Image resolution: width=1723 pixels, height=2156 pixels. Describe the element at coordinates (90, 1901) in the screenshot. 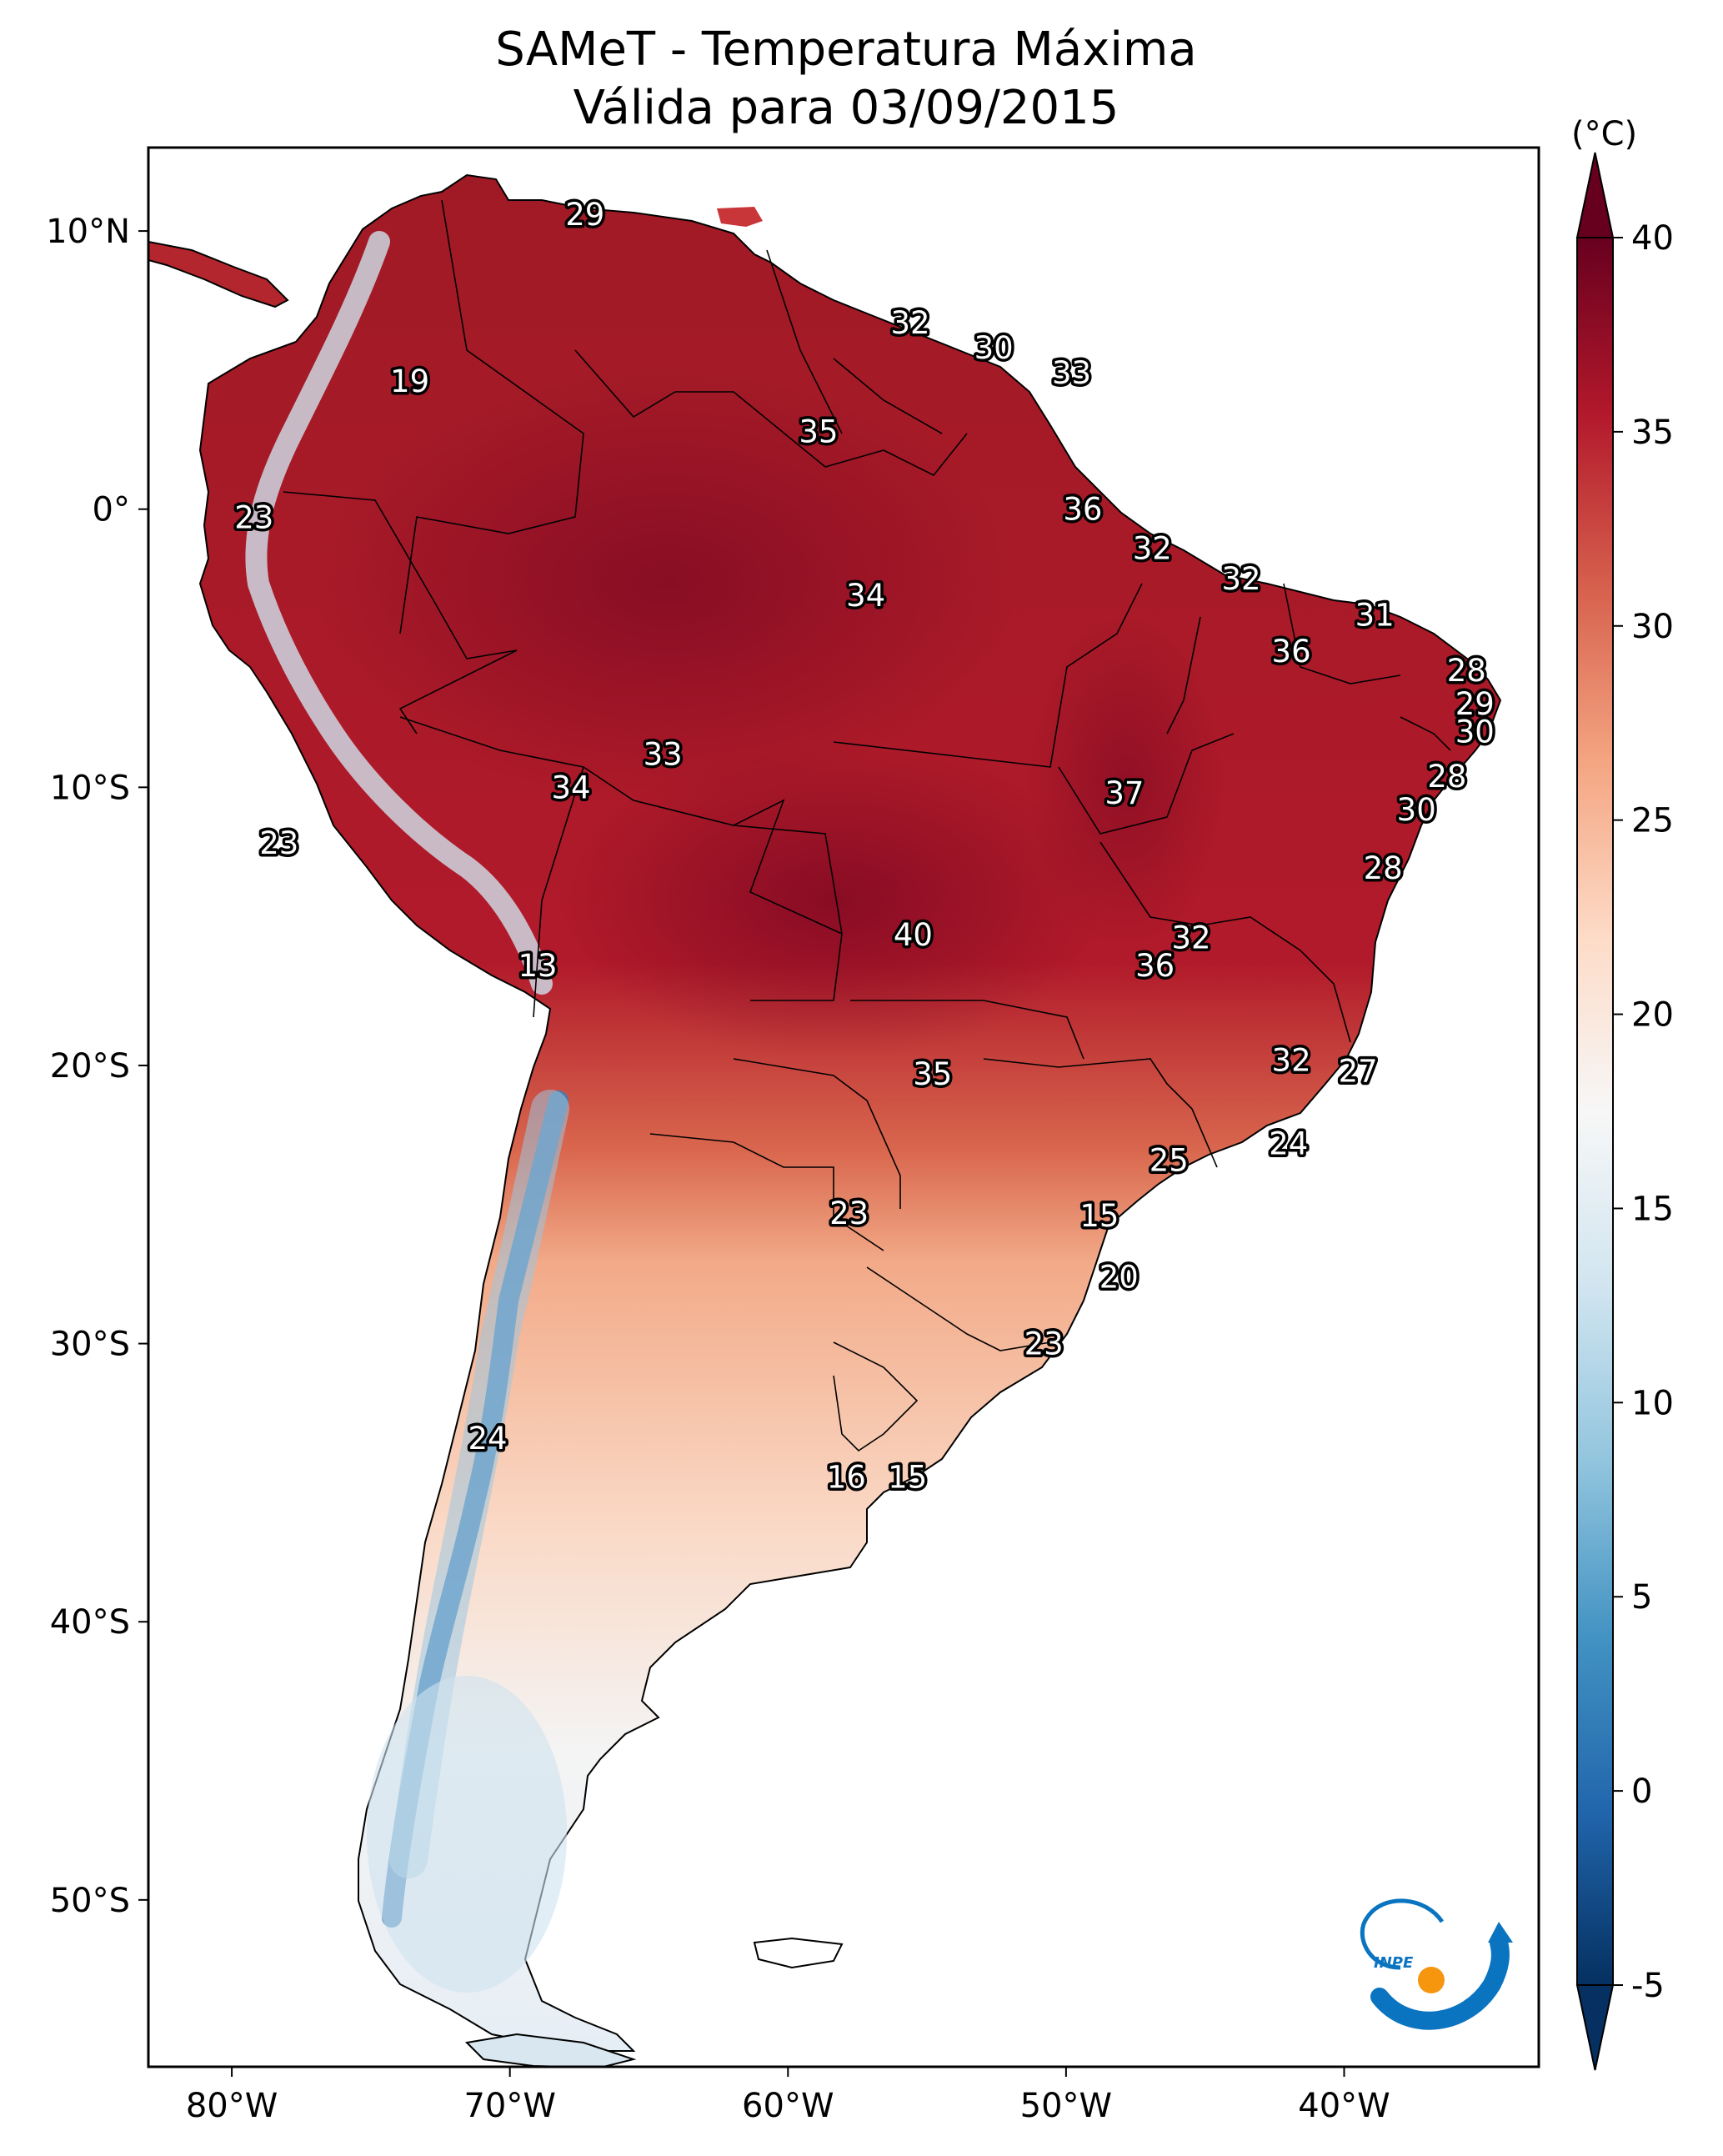

I see `lat-tick-label: 50°S` at that location.